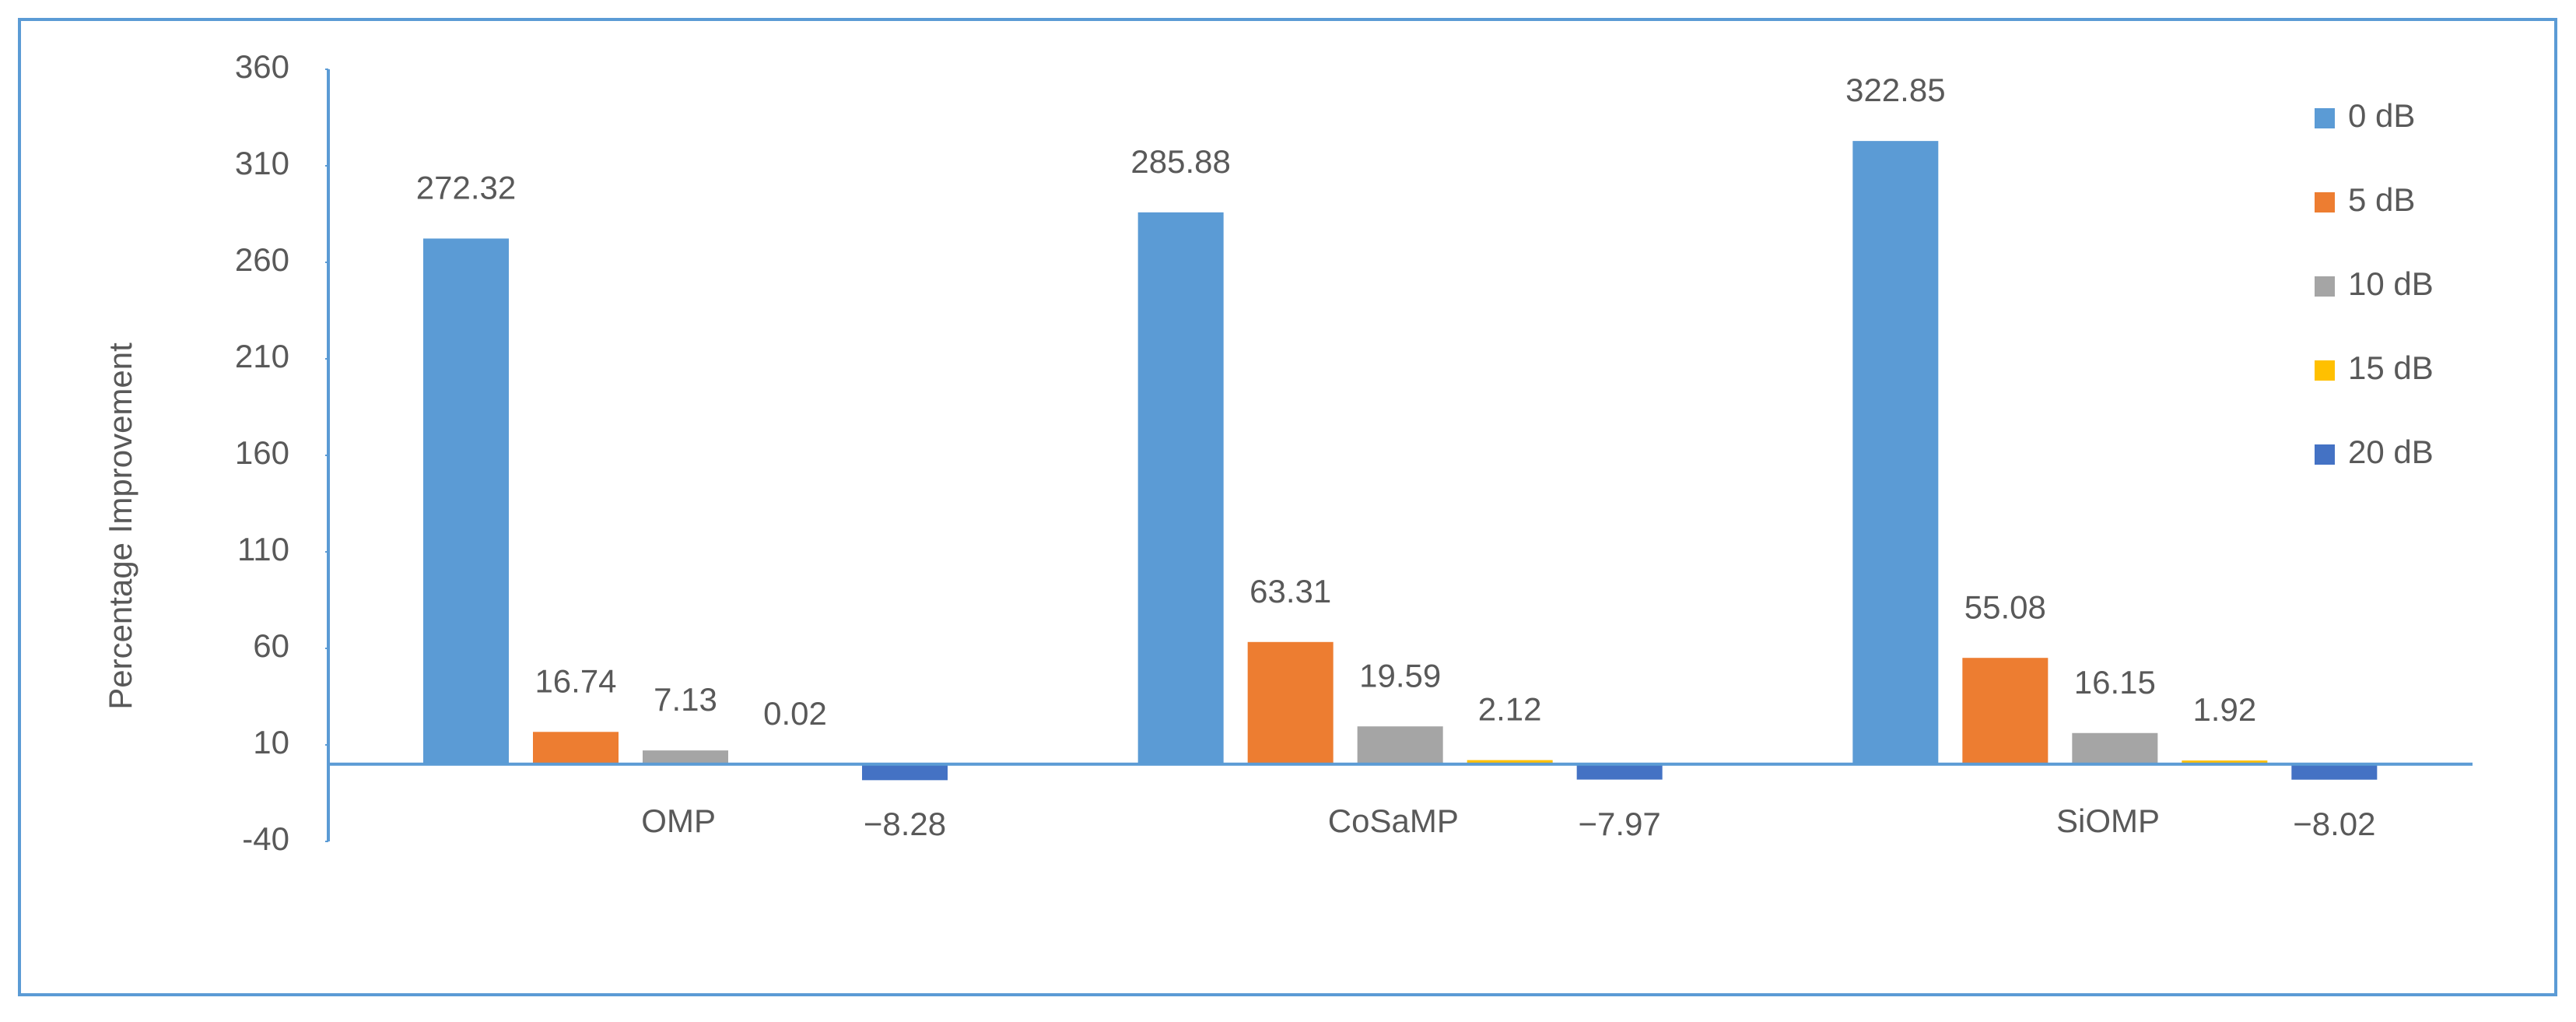  What do you see at coordinates (2391, 367) in the screenshot?
I see `legend-label: 15 dB` at bounding box center [2391, 367].